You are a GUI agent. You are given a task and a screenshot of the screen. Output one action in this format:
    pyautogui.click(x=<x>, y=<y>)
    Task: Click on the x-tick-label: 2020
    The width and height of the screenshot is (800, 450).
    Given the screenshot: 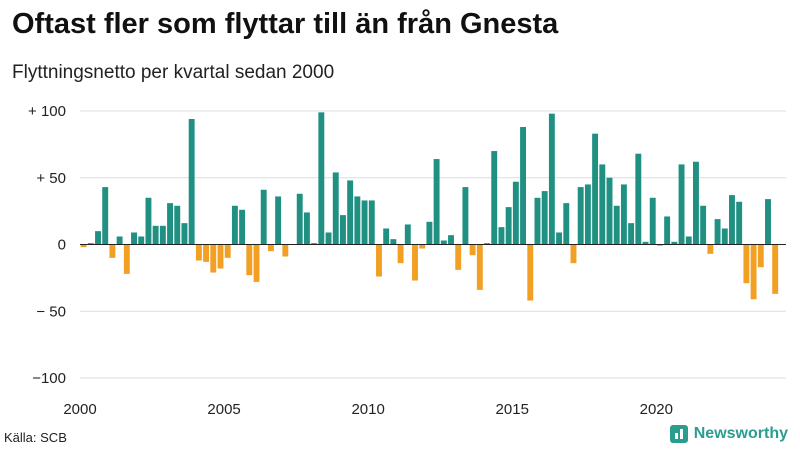 What is the action you would take?
    pyautogui.click(x=656, y=409)
    